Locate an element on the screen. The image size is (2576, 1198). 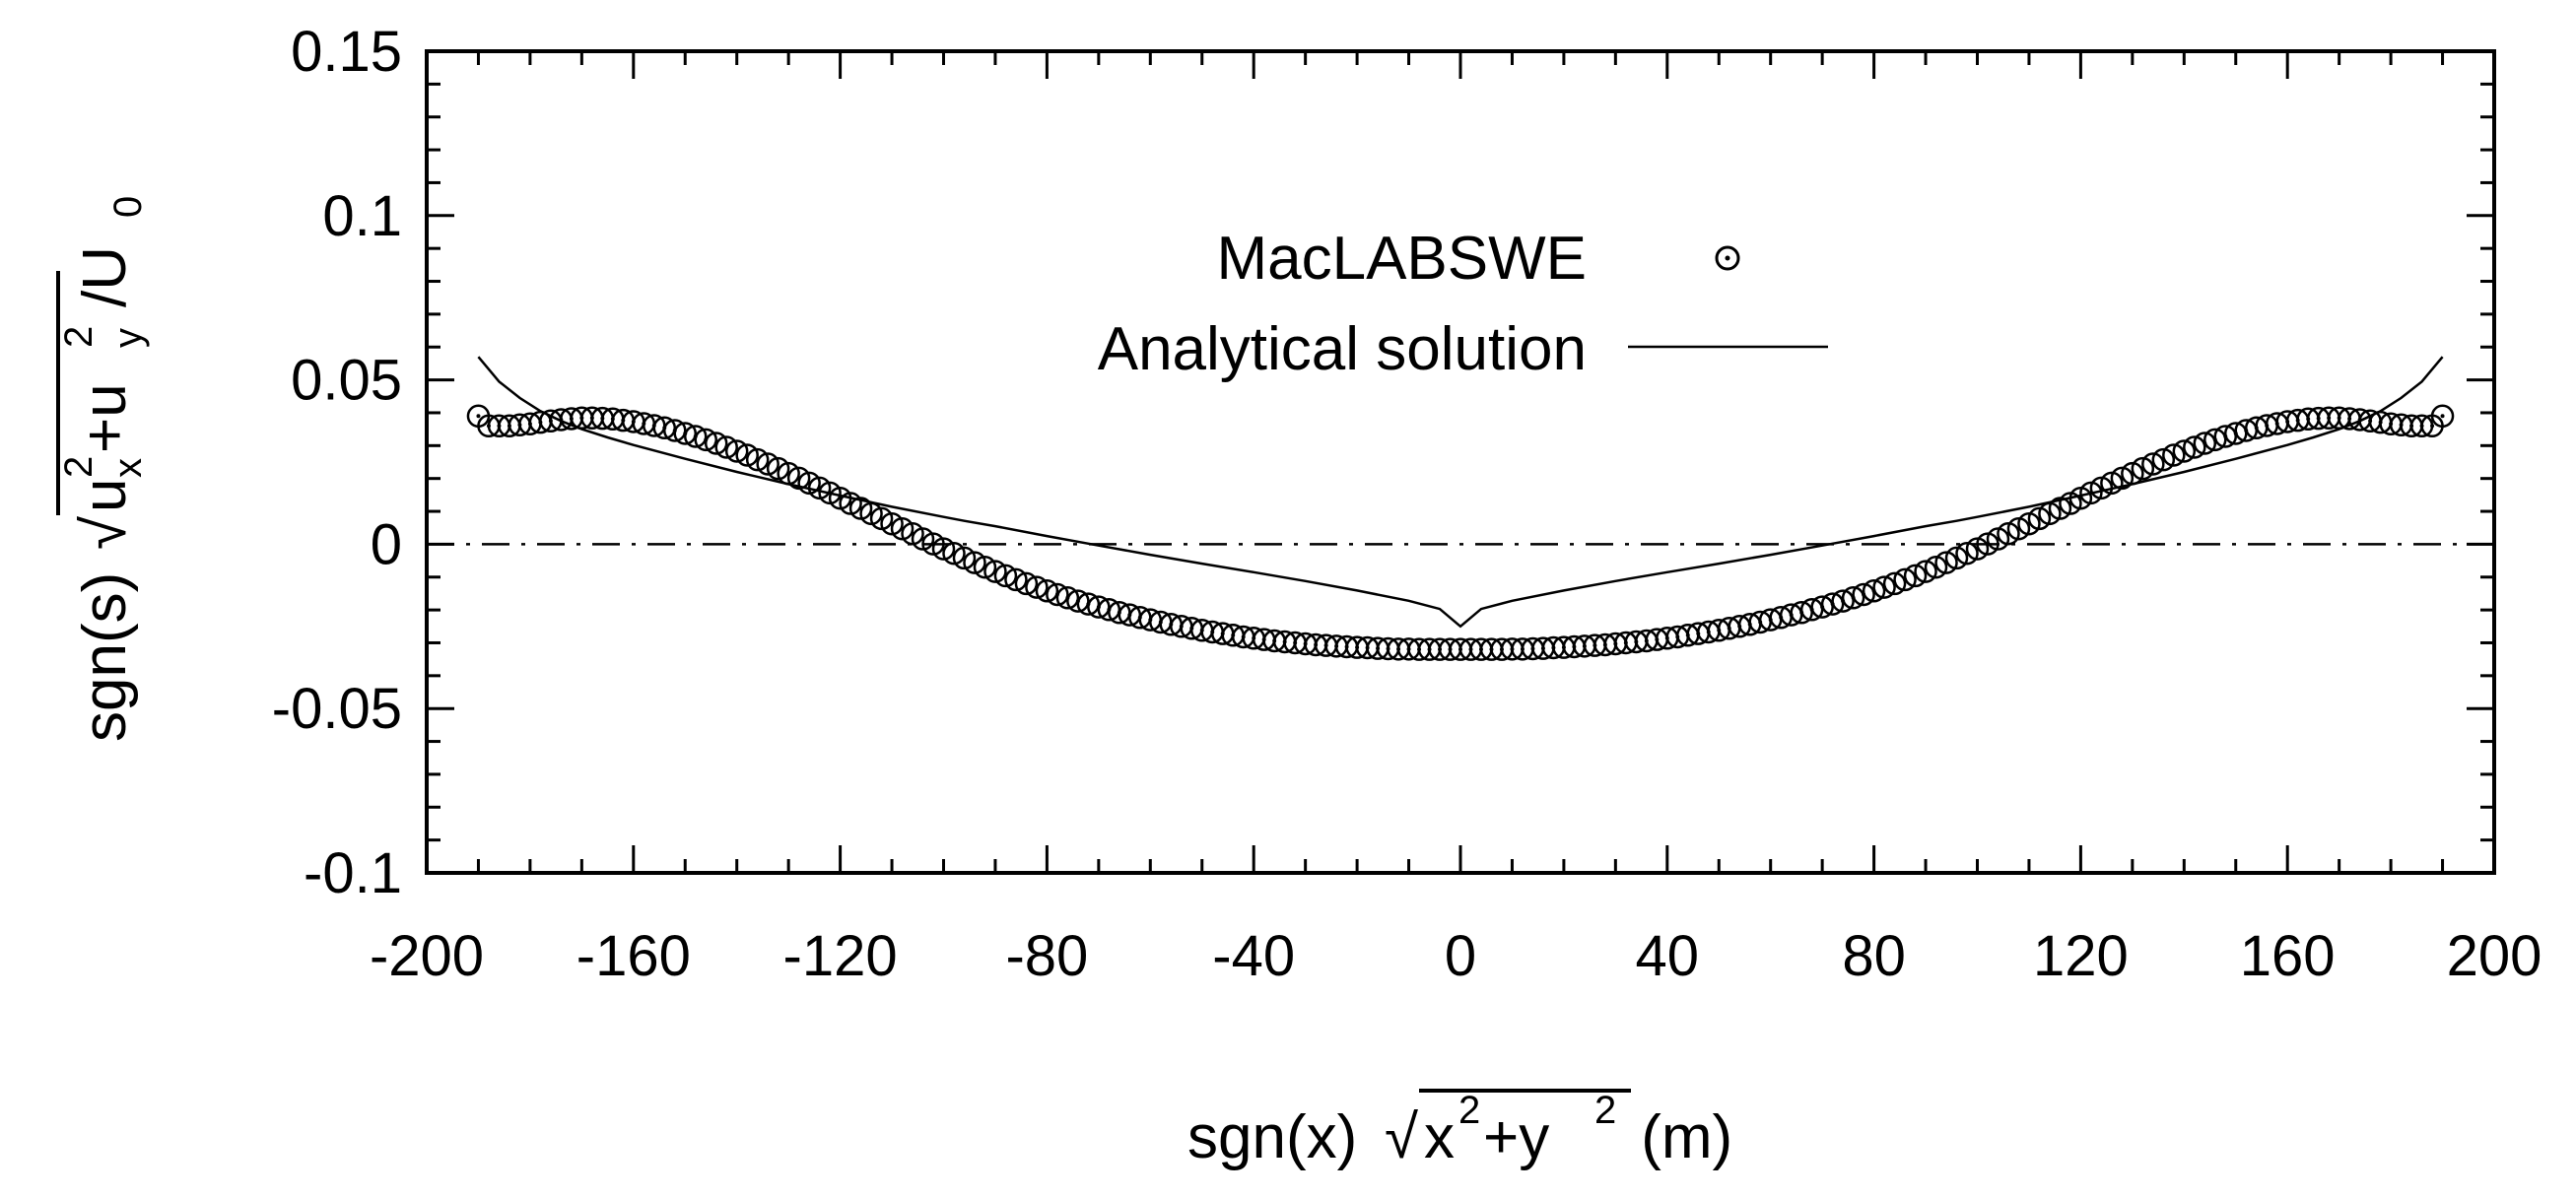
y-axis-title-u1-exponent: 2 is located at coordinates (79, 467).